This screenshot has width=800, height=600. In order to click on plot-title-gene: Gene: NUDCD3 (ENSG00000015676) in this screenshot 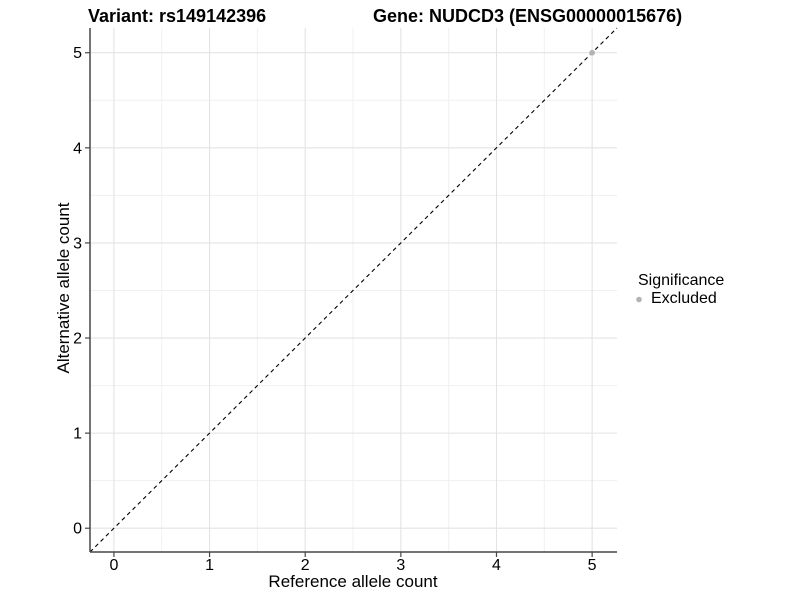, I will do `click(528, 16)`.